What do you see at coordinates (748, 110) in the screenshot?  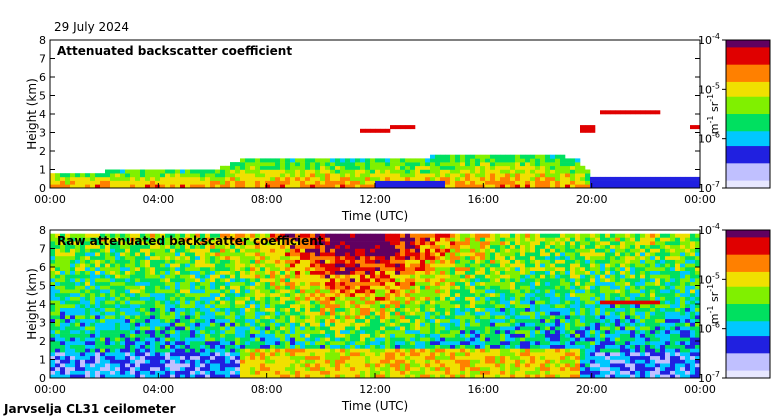 I see `colorbar-cell` at bounding box center [748, 110].